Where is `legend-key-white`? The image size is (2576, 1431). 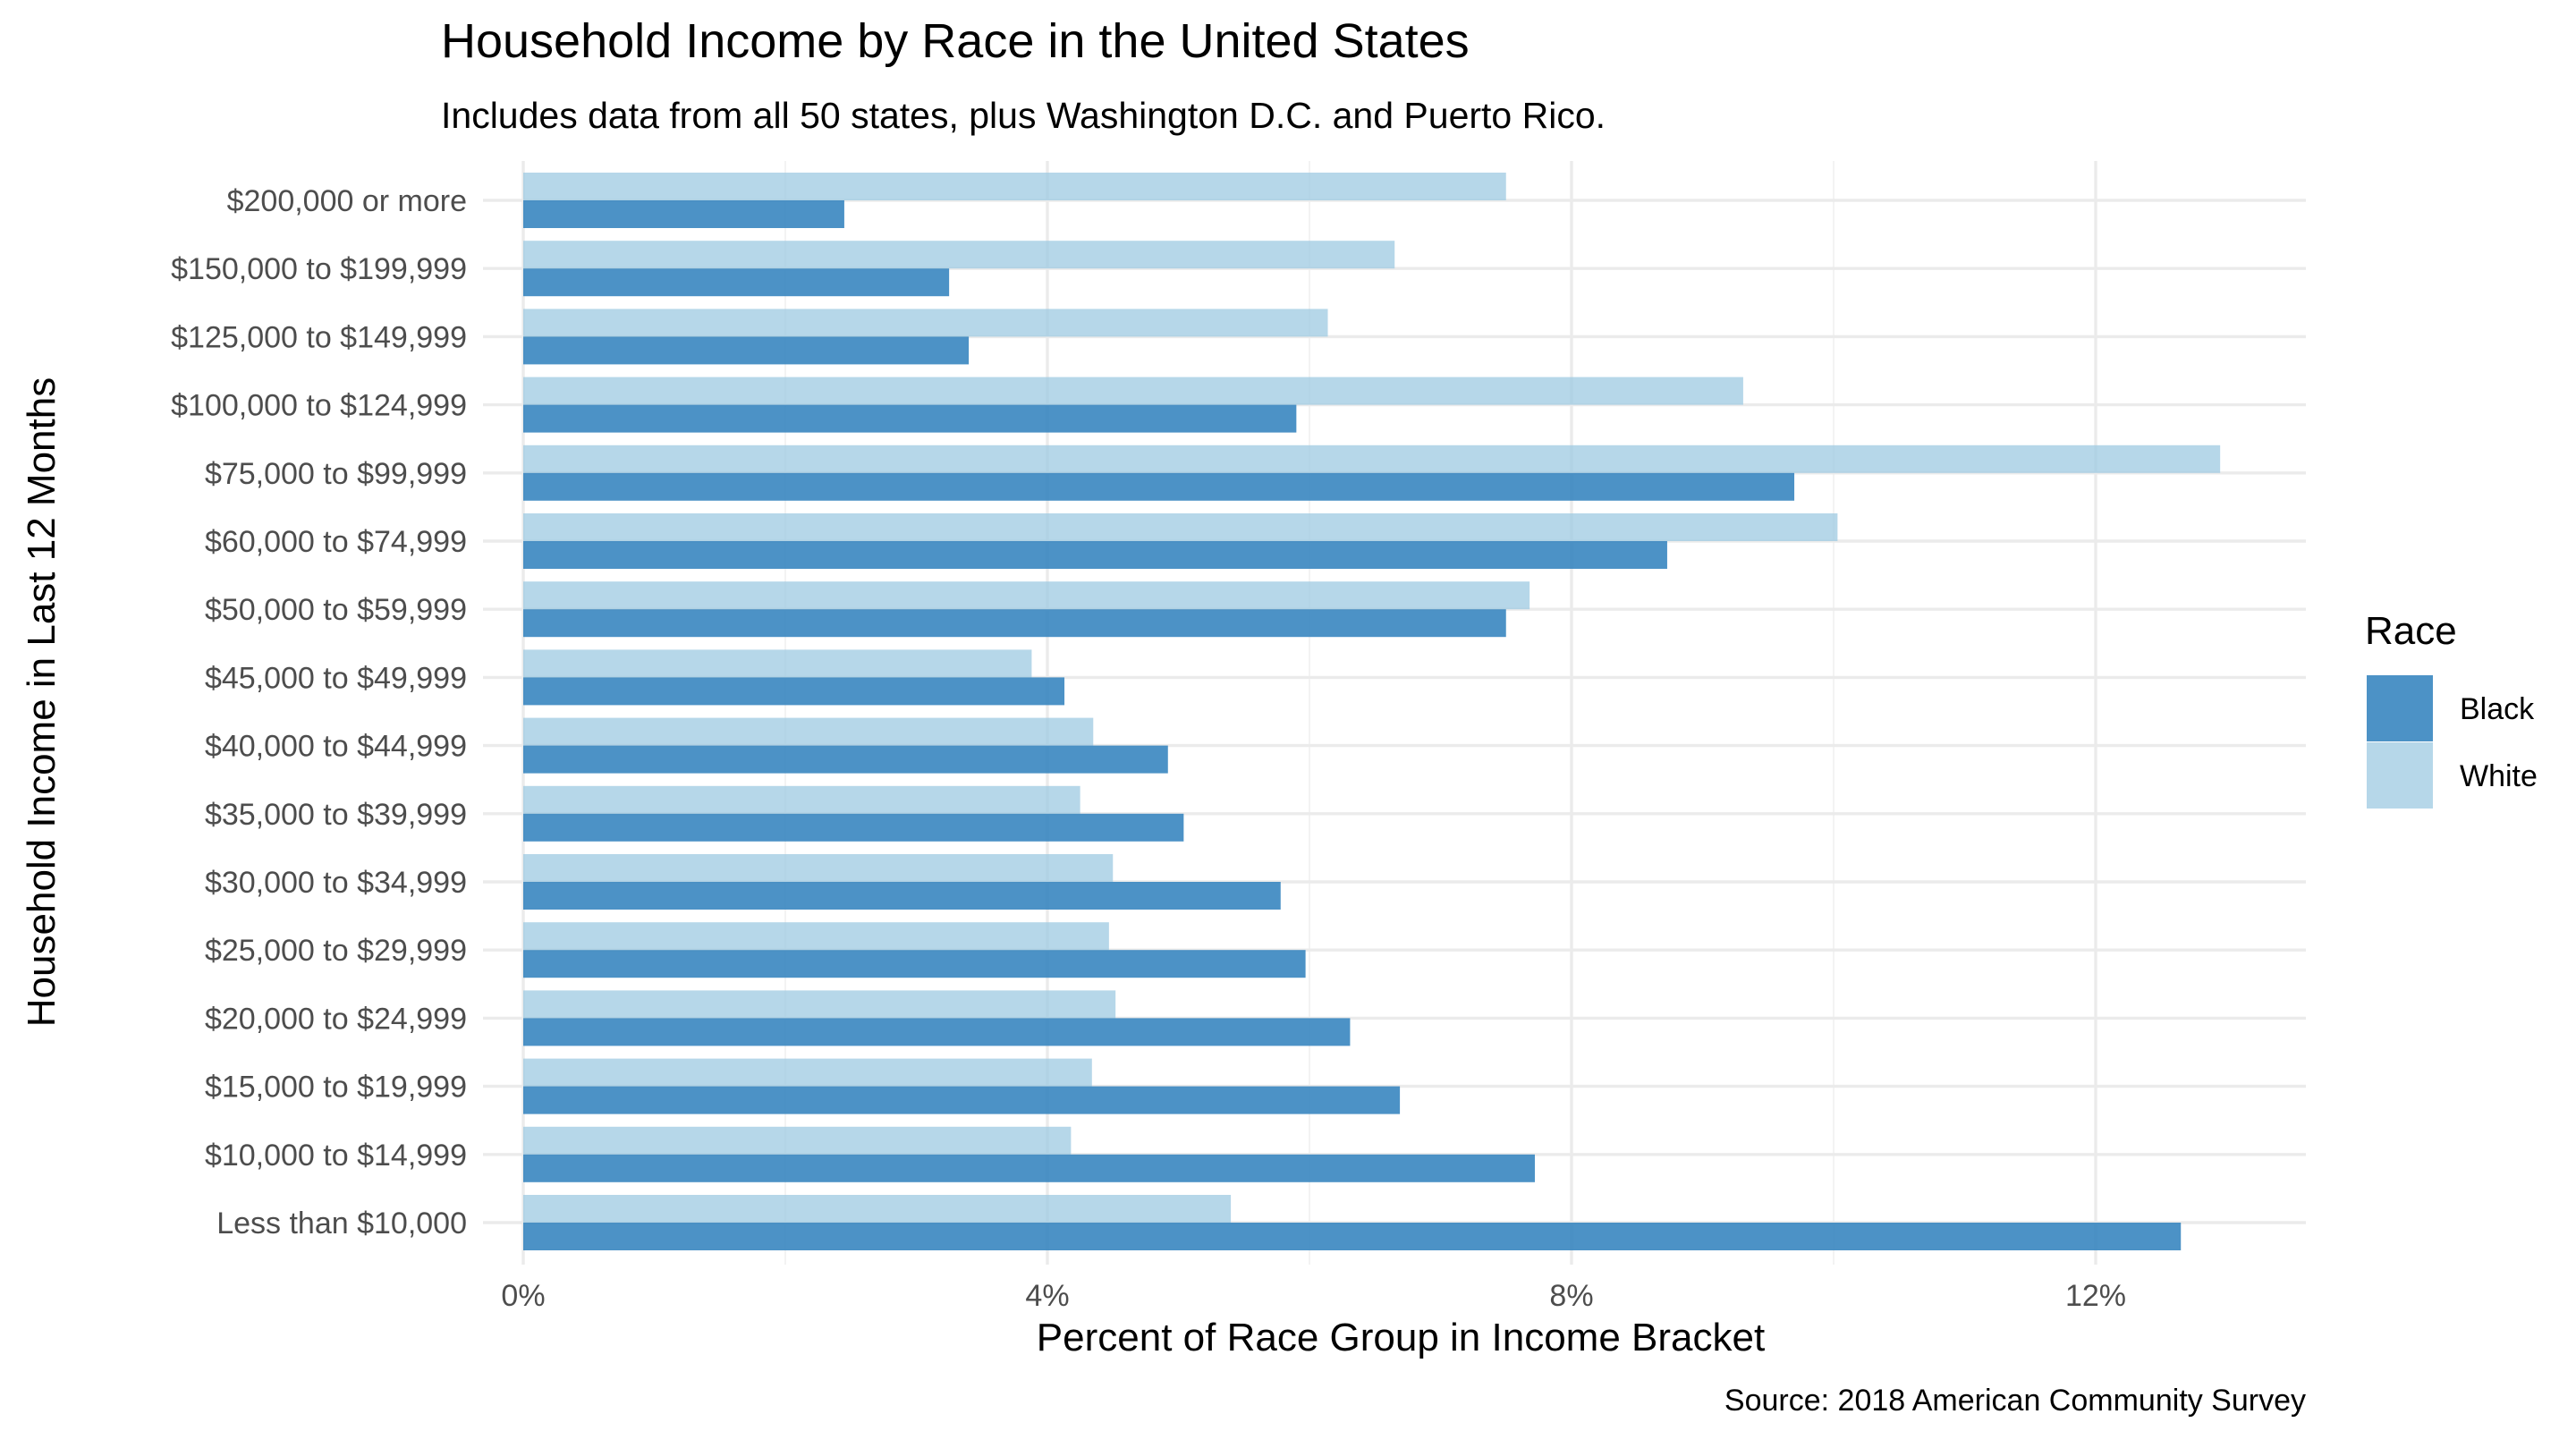
legend-key-white is located at coordinates (2400, 776).